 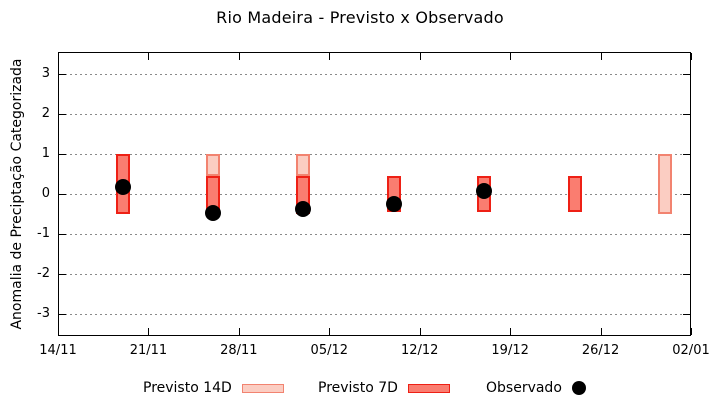 What do you see at coordinates (58, 350) in the screenshot?
I see `x-tick-label: 14/11` at bounding box center [58, 350].